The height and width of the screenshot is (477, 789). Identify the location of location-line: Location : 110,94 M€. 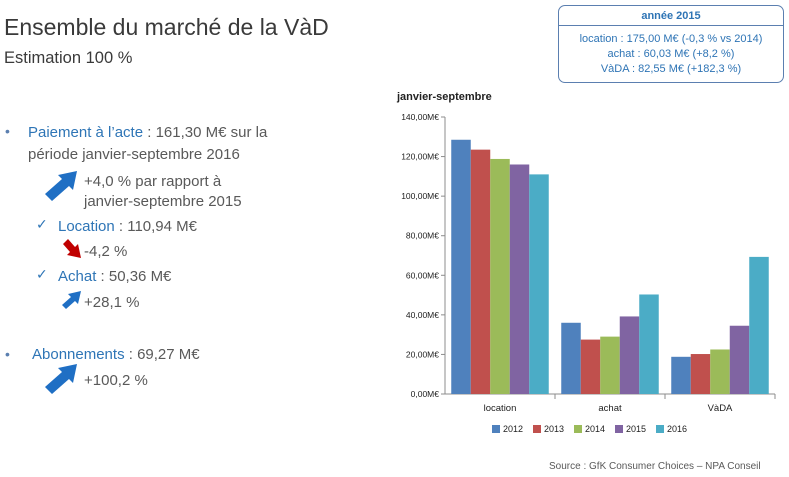
(127, 226).